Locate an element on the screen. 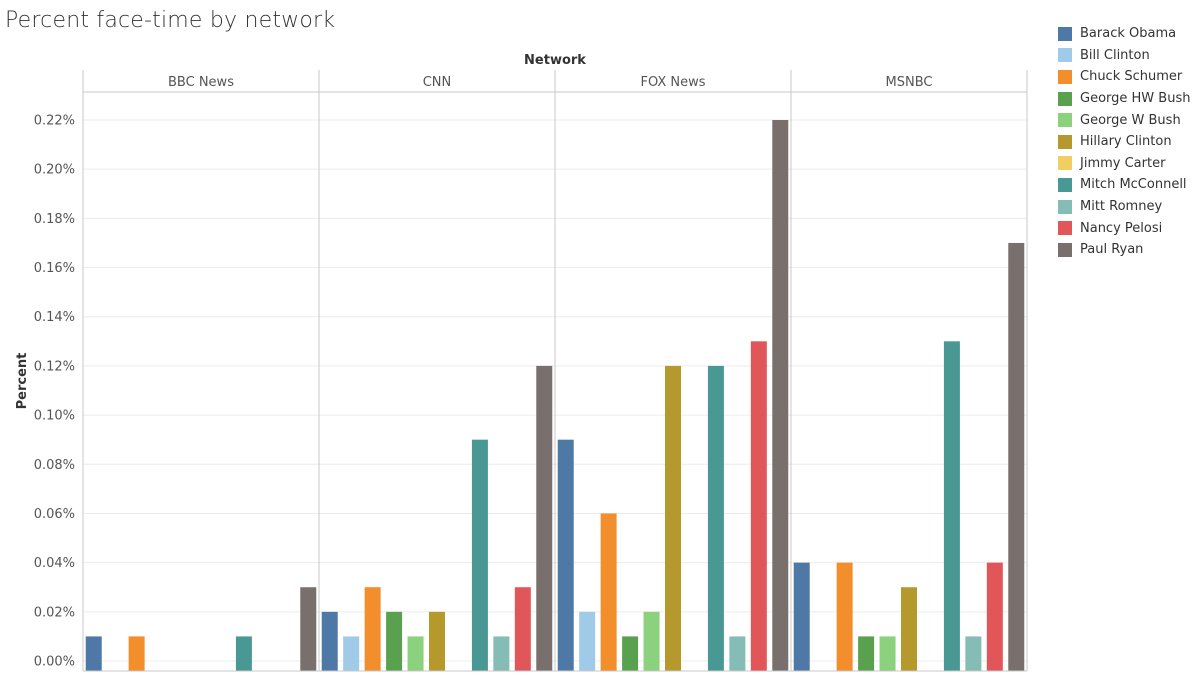  y-axis-label: Percent is located at coordinates (22, 381).